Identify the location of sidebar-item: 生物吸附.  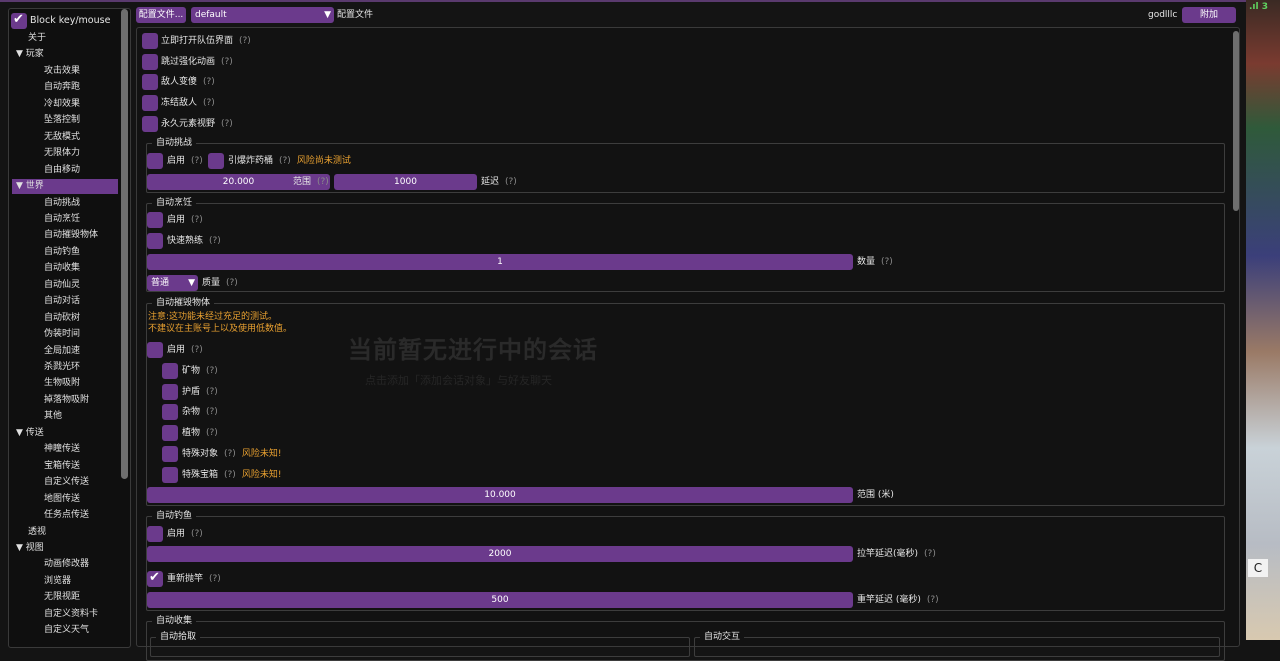
(62, 383).